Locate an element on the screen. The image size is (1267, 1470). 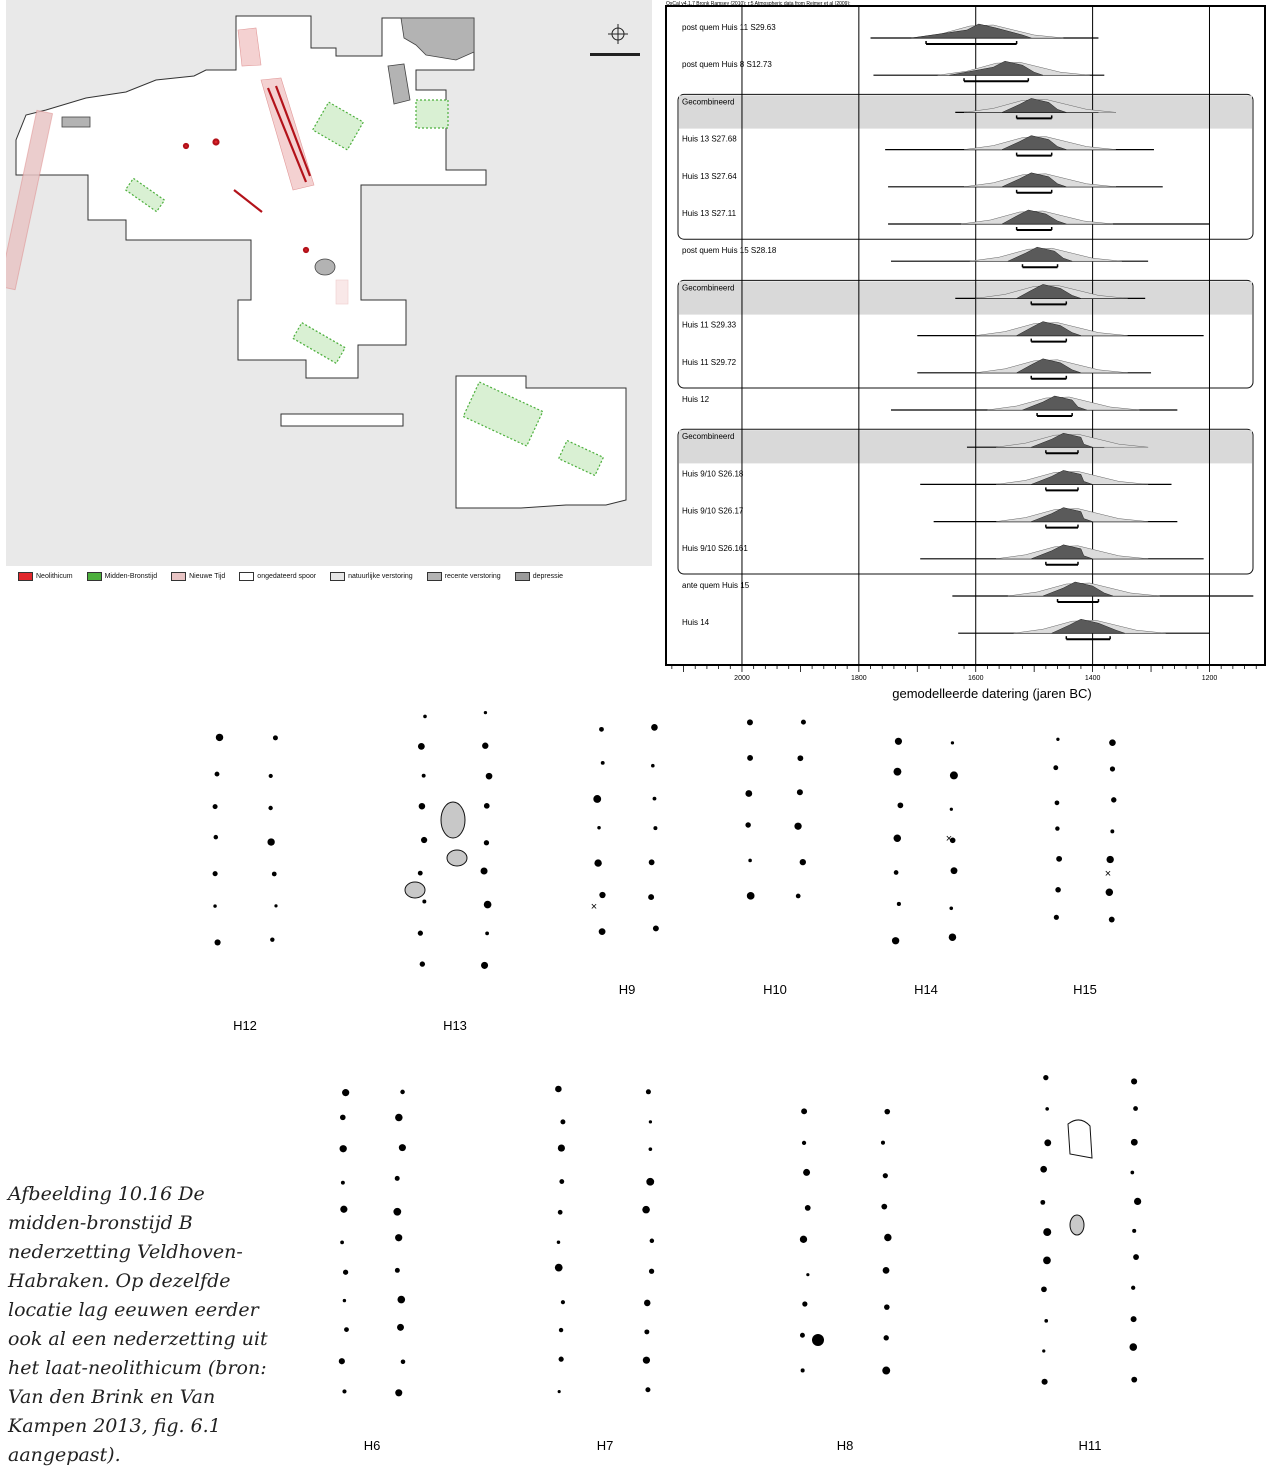
neolithic-features is located at coordinates (247, 169).